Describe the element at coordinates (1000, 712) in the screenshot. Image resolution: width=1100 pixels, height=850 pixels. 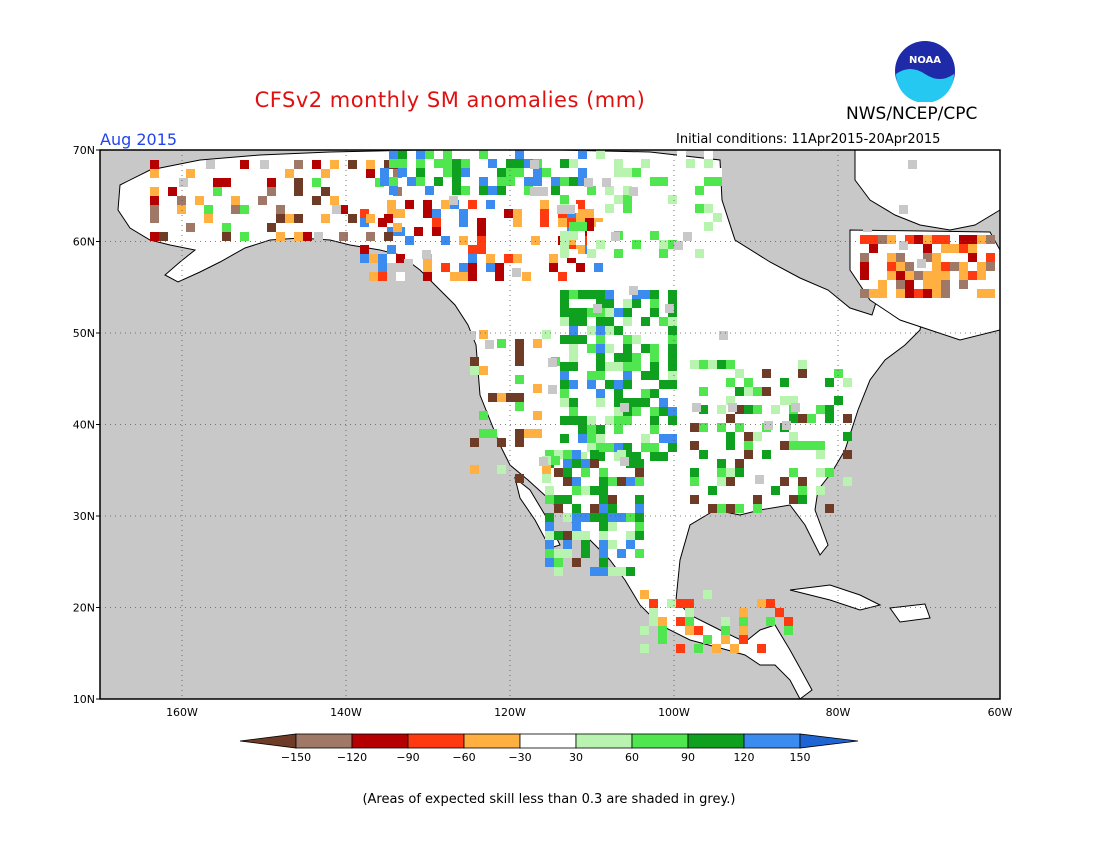
I see `longitude-label: 60W` at that location.